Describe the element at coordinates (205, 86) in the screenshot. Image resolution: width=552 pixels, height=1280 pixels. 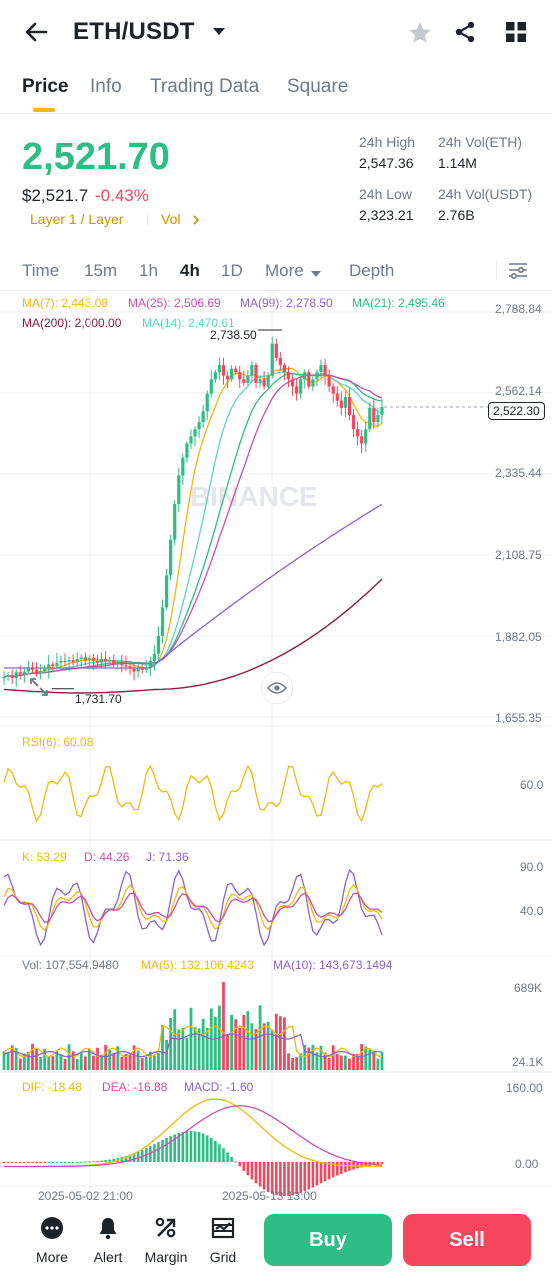
I see `tab-trading-data: Trading Data` at that location.